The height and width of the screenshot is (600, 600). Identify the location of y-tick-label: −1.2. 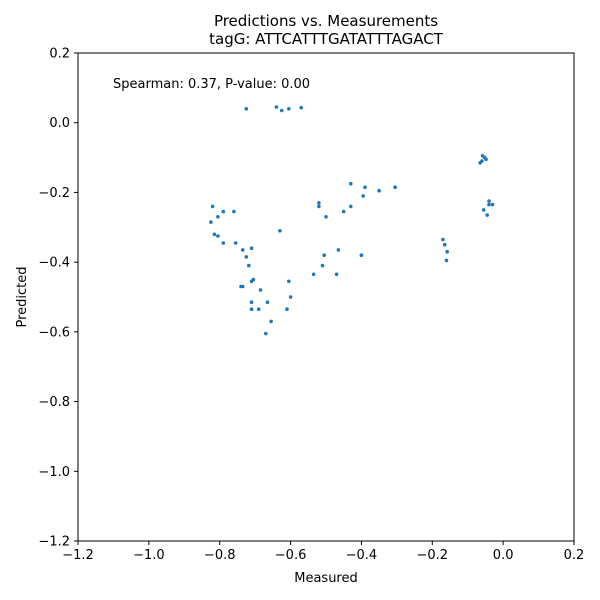
(54, 542).